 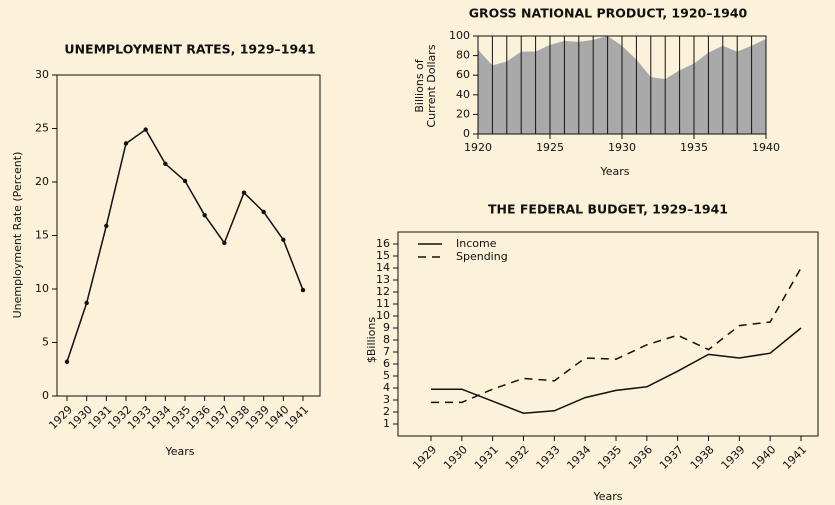 What do you see at coordinates (424, 457) in the screenshot?
I see `x-tick-label: 1929` at bounding box center [424, 457].